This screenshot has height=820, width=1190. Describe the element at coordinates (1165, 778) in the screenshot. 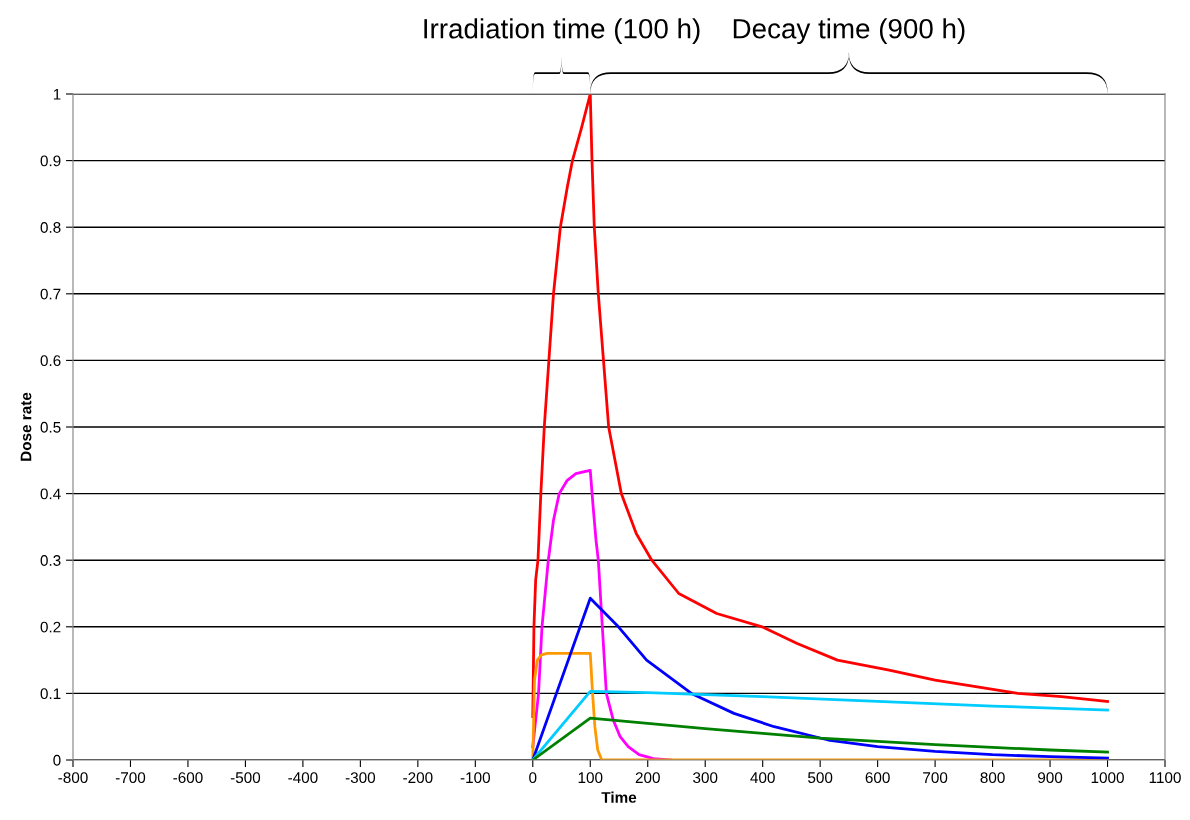

I see `x-tick-label: 1100` at that location.